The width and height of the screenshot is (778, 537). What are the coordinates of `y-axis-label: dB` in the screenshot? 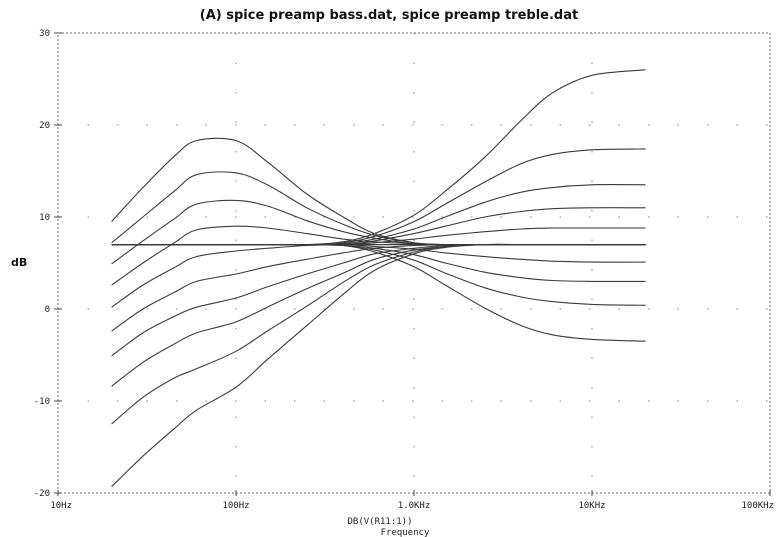 It's located at (19, 262).